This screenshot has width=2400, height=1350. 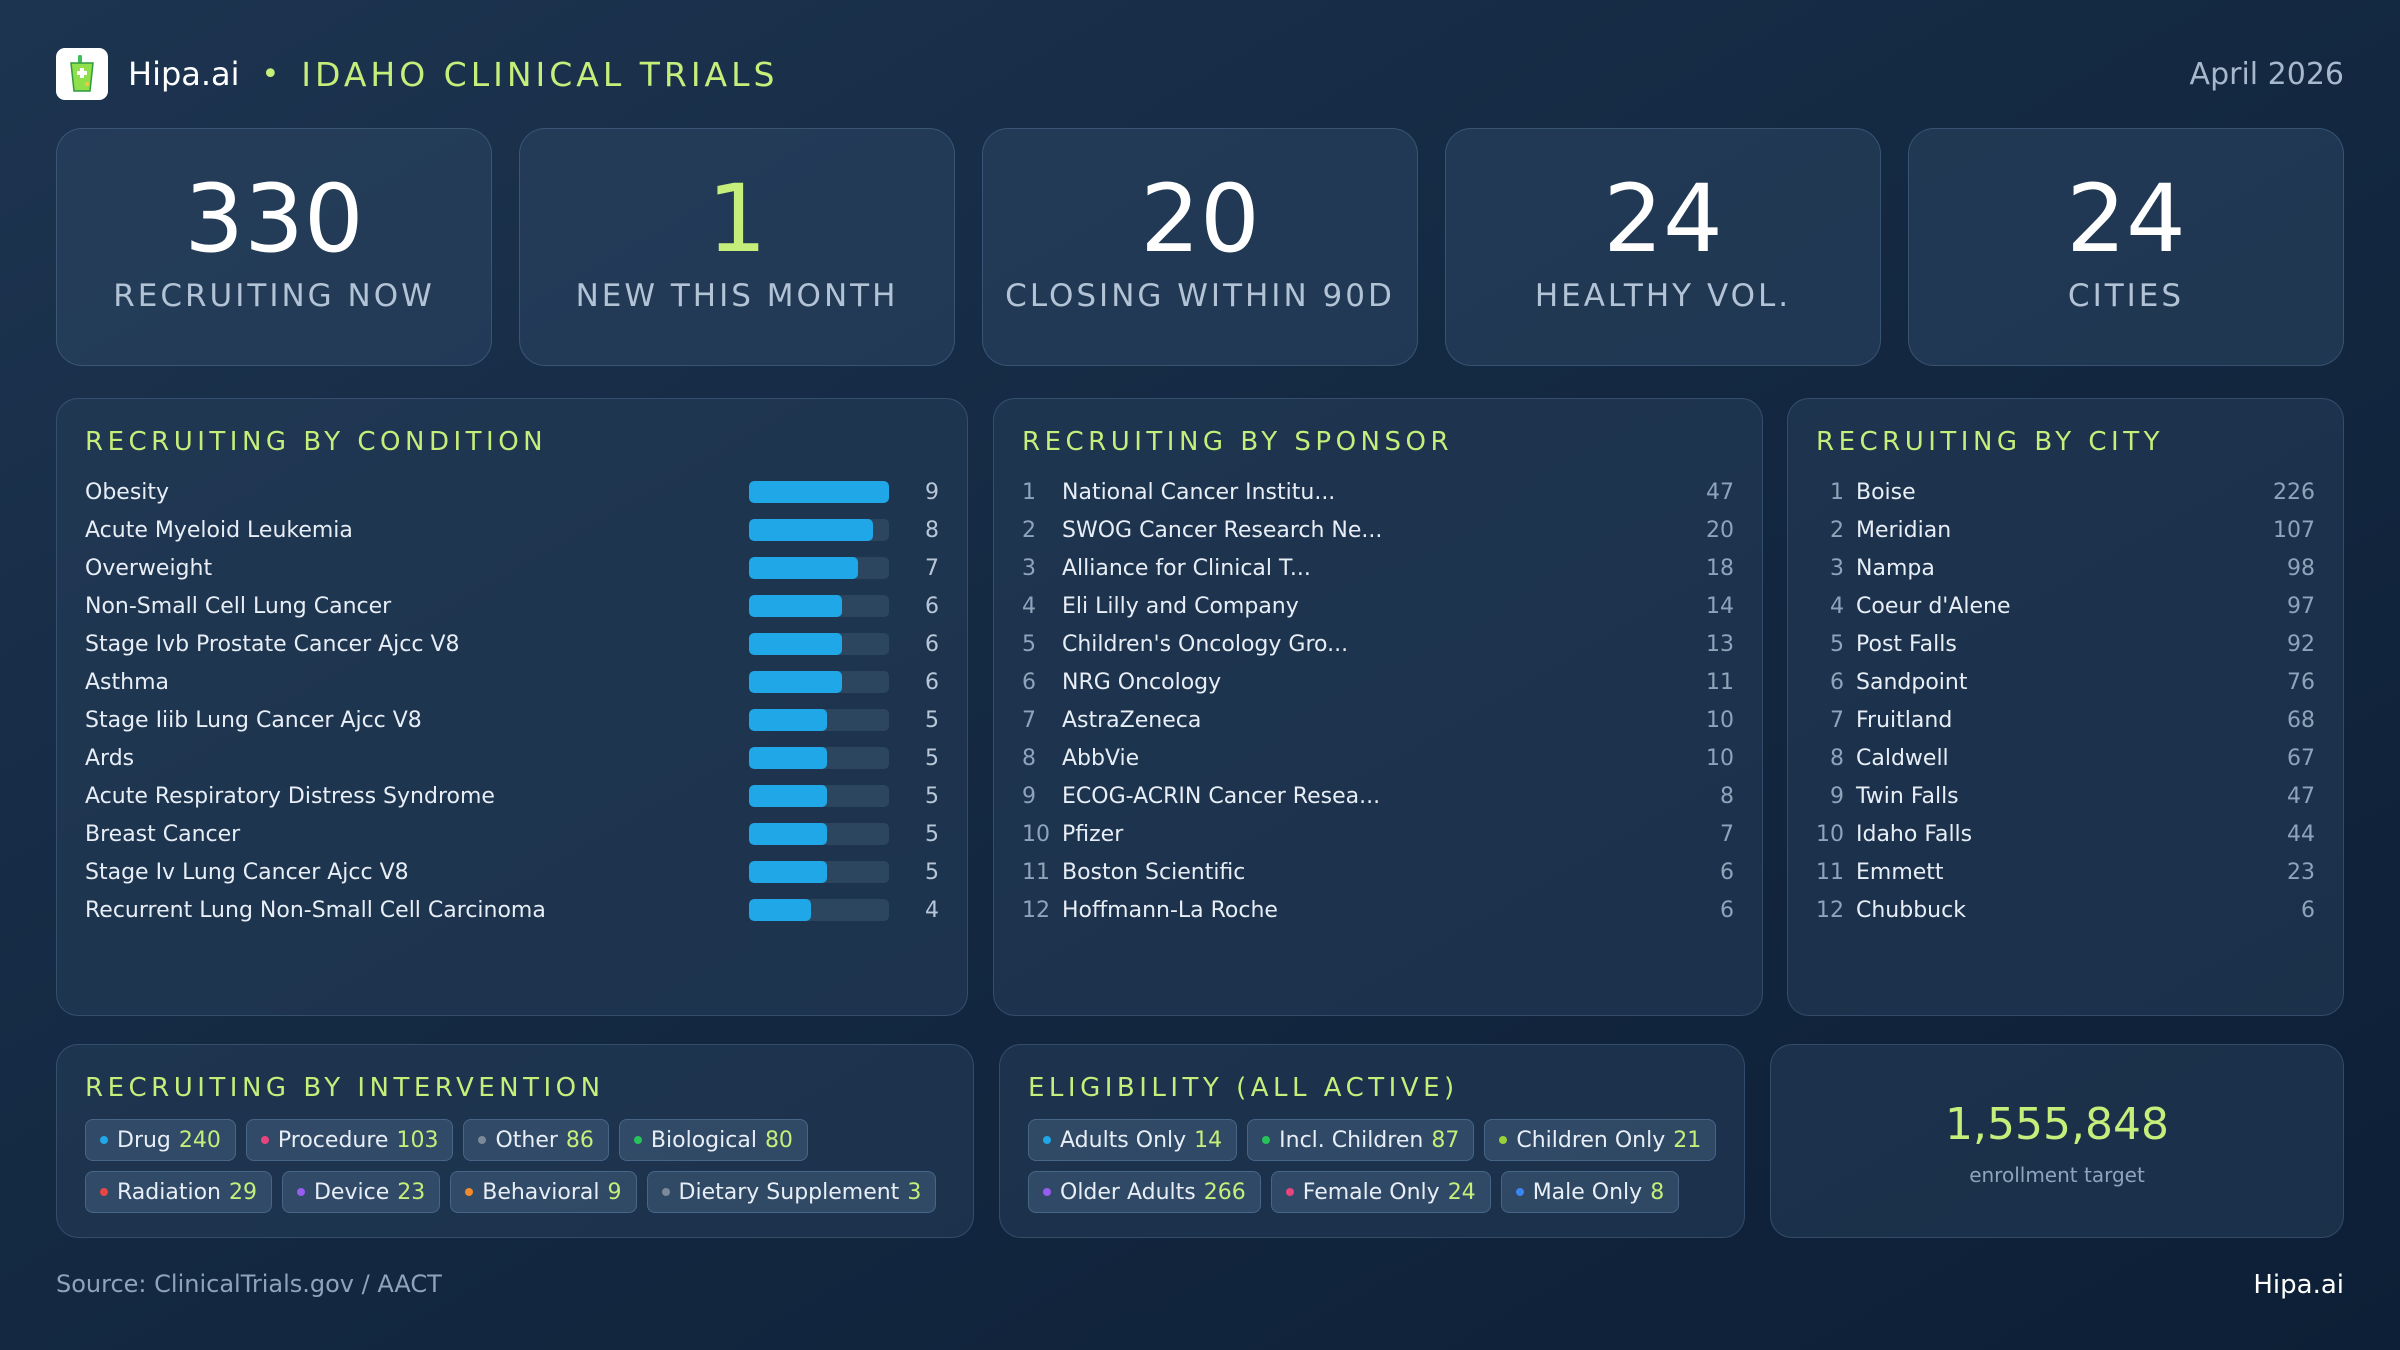 What do you see at coordinates (2301, 644) in the screenshot?
I see `city-count: 92` at bounding box center [2301, 644].